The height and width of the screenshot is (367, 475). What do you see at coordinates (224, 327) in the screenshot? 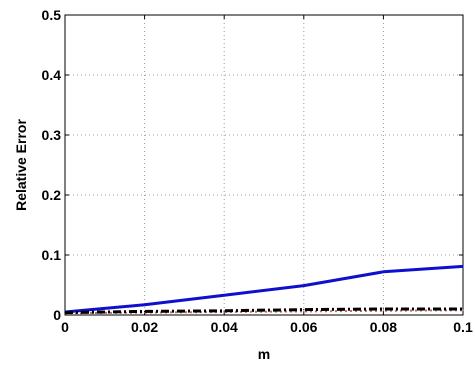
I see `x-tick-label: 0.04` at bounding box center [224, 327].